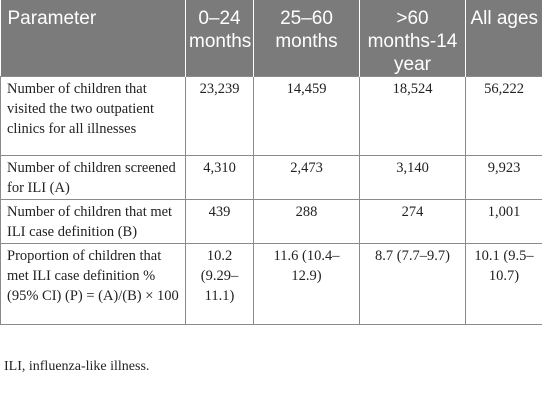 This screenshot has width=542, height=402. I want to click on cell-0-24-months: 10.2 (9.29–11.1), so click(219, 284).